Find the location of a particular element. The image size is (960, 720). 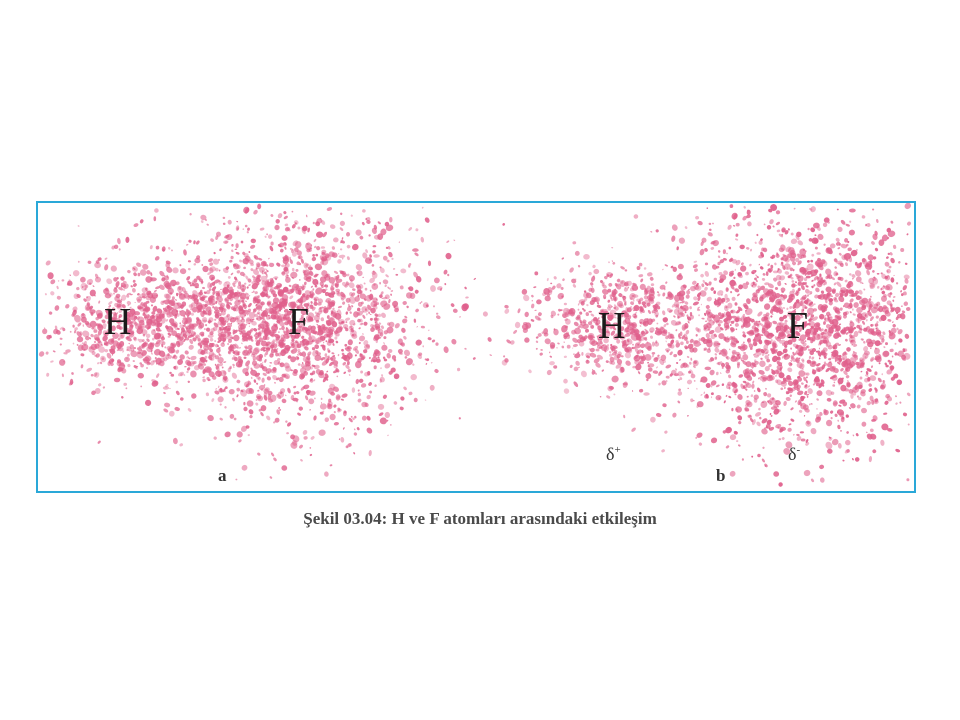

panel-b-fluorine-cloud is located at coordinates (742, 345).